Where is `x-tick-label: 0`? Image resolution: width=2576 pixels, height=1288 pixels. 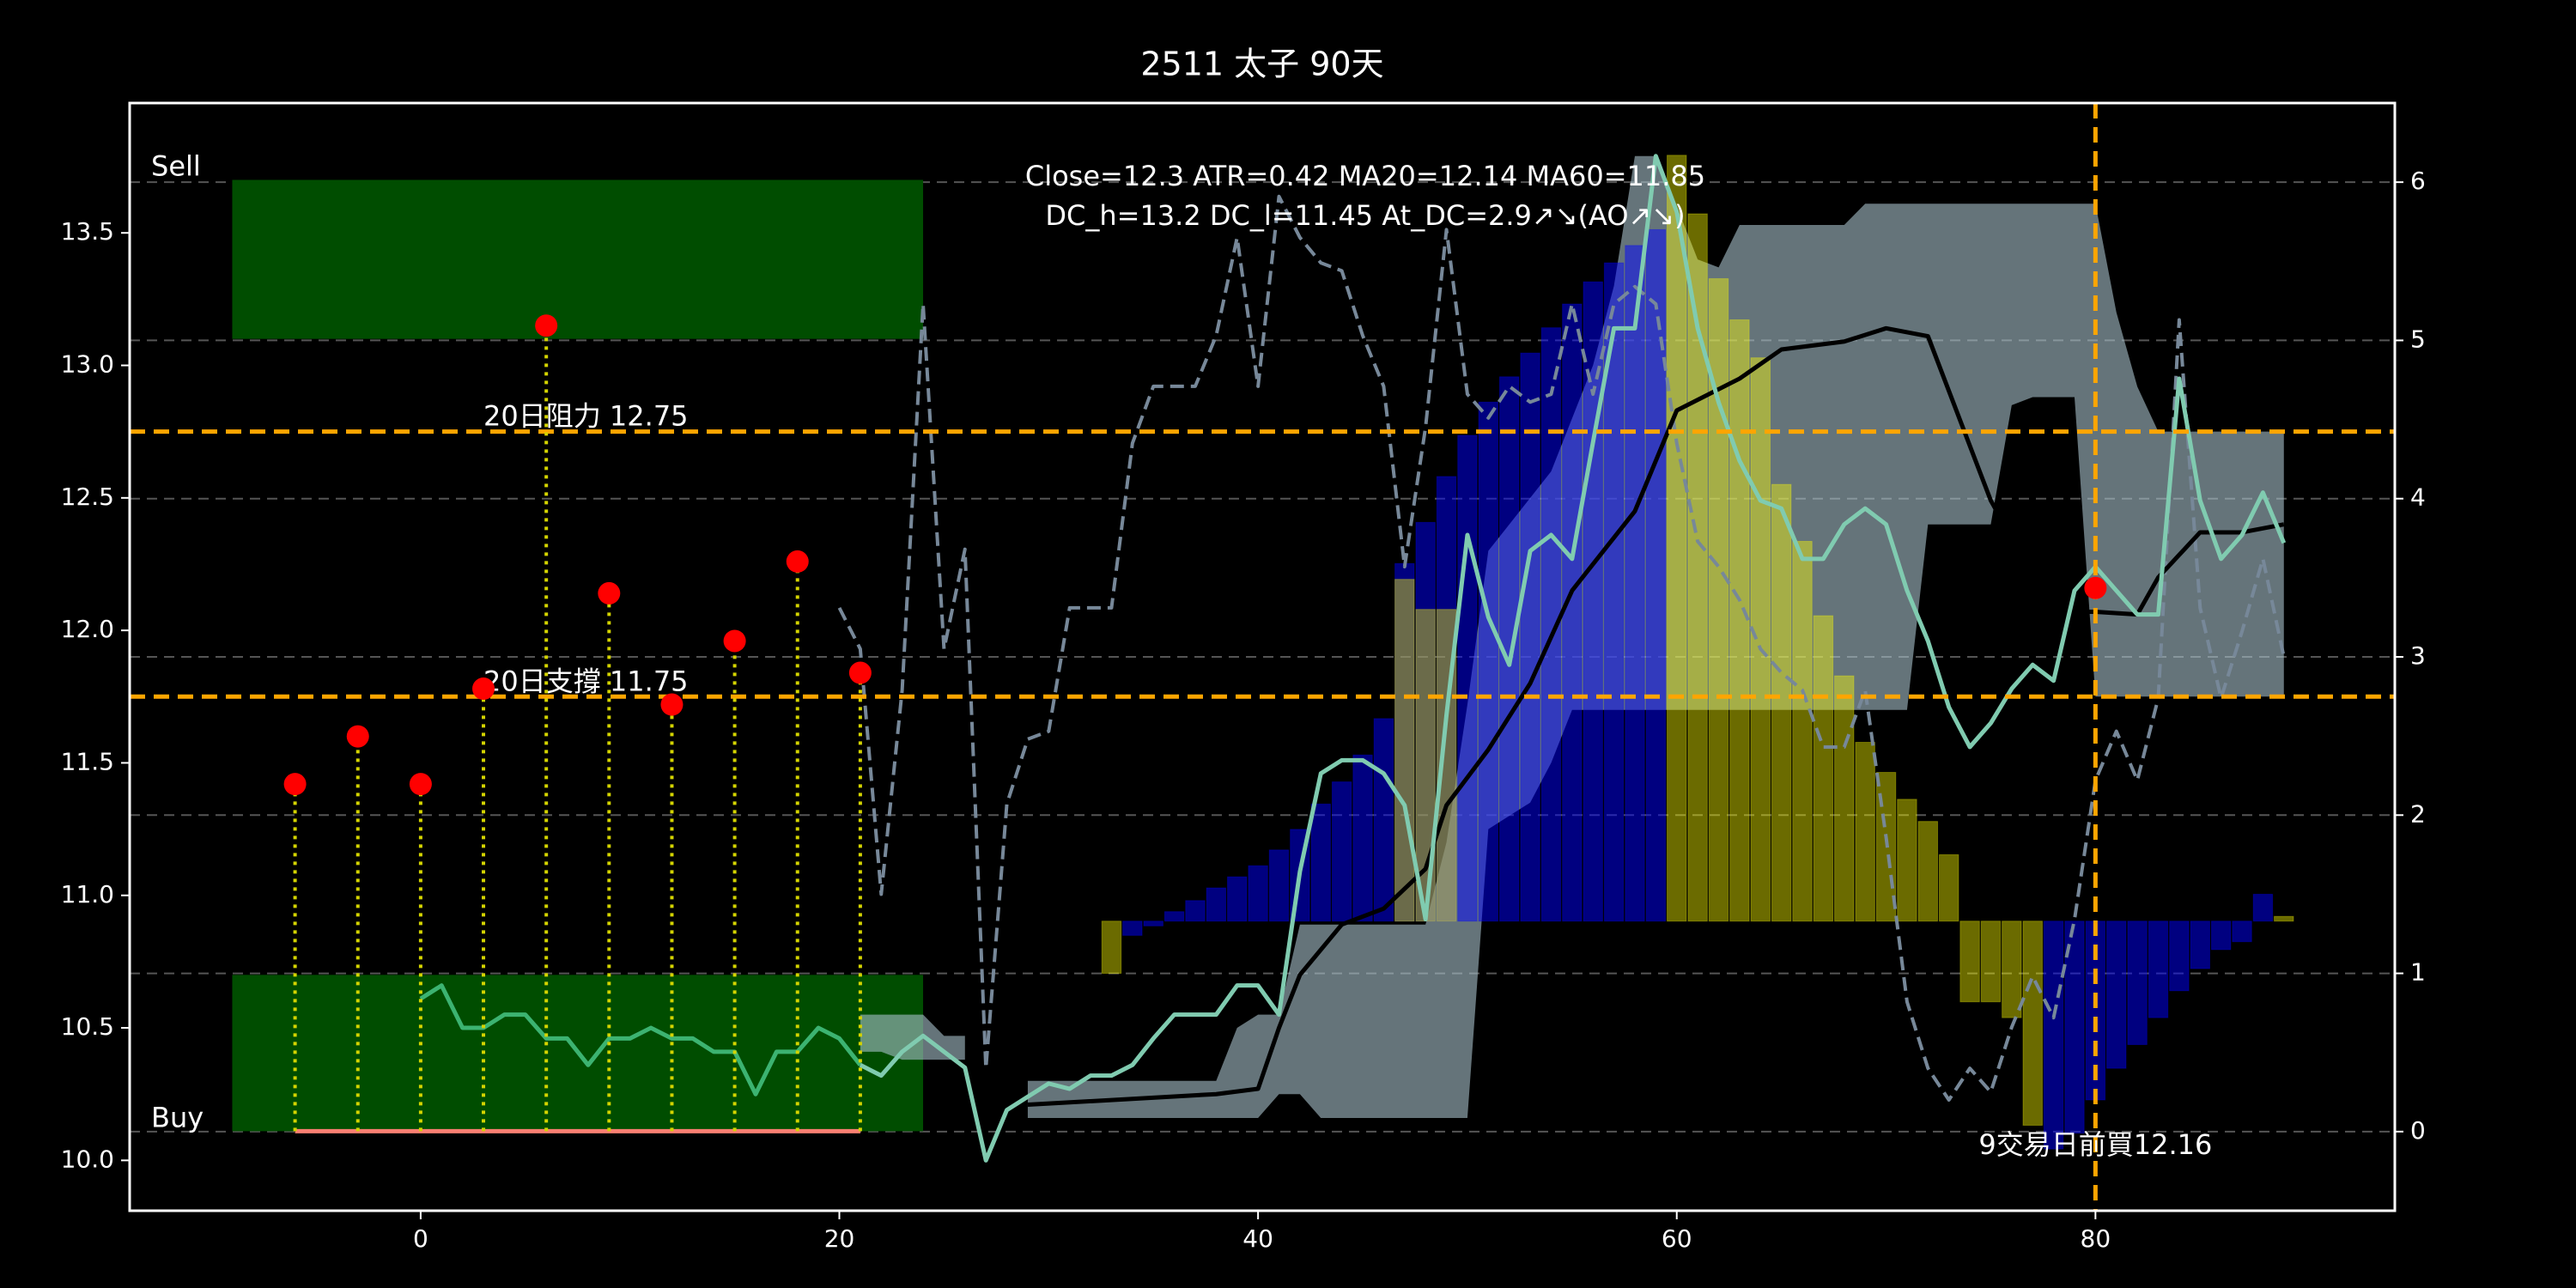
x-tick-label: 0 is located at coordinates (420, 1239).